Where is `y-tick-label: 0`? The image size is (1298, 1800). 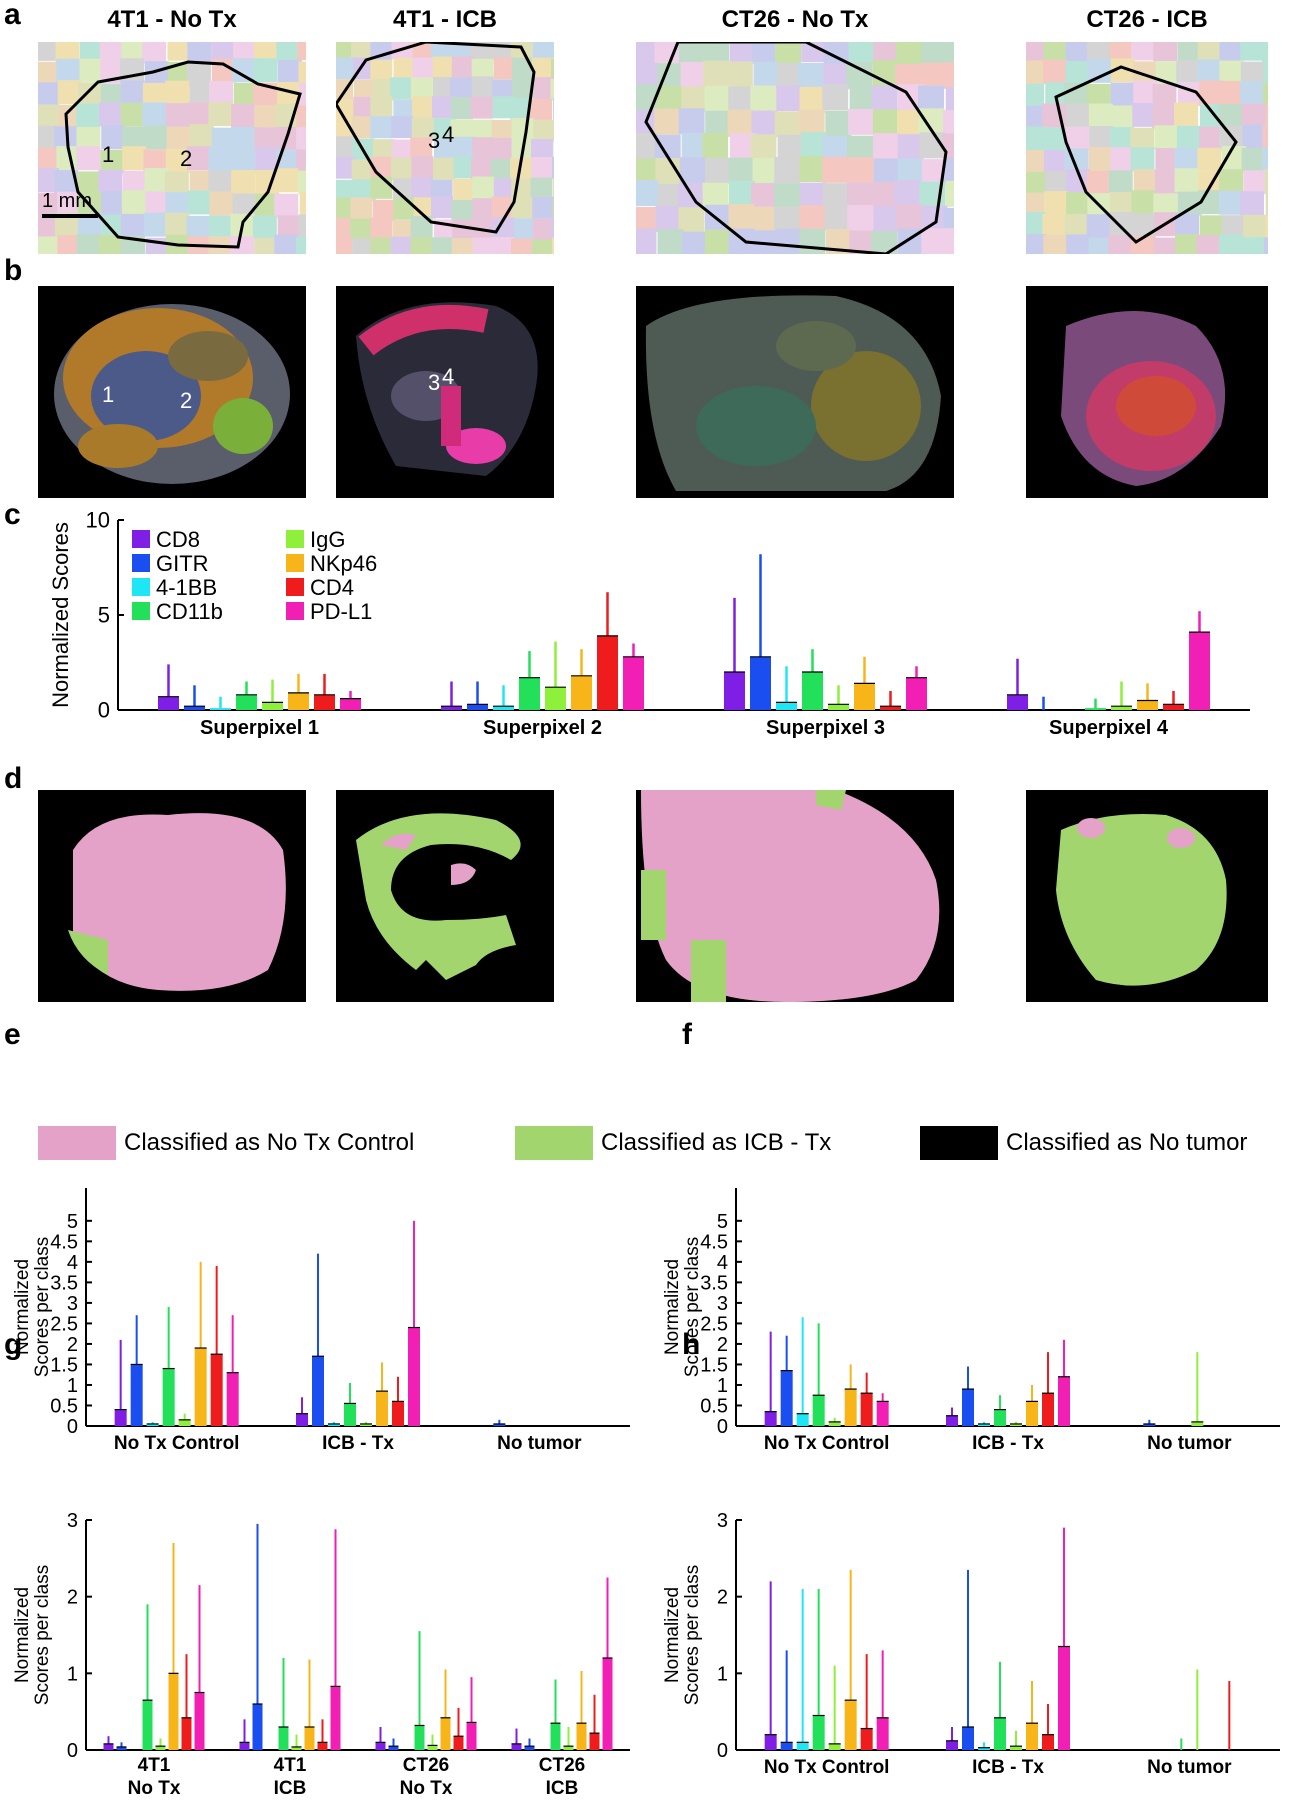
y-tick-label: 0 is located at coordinates (722, 1427).